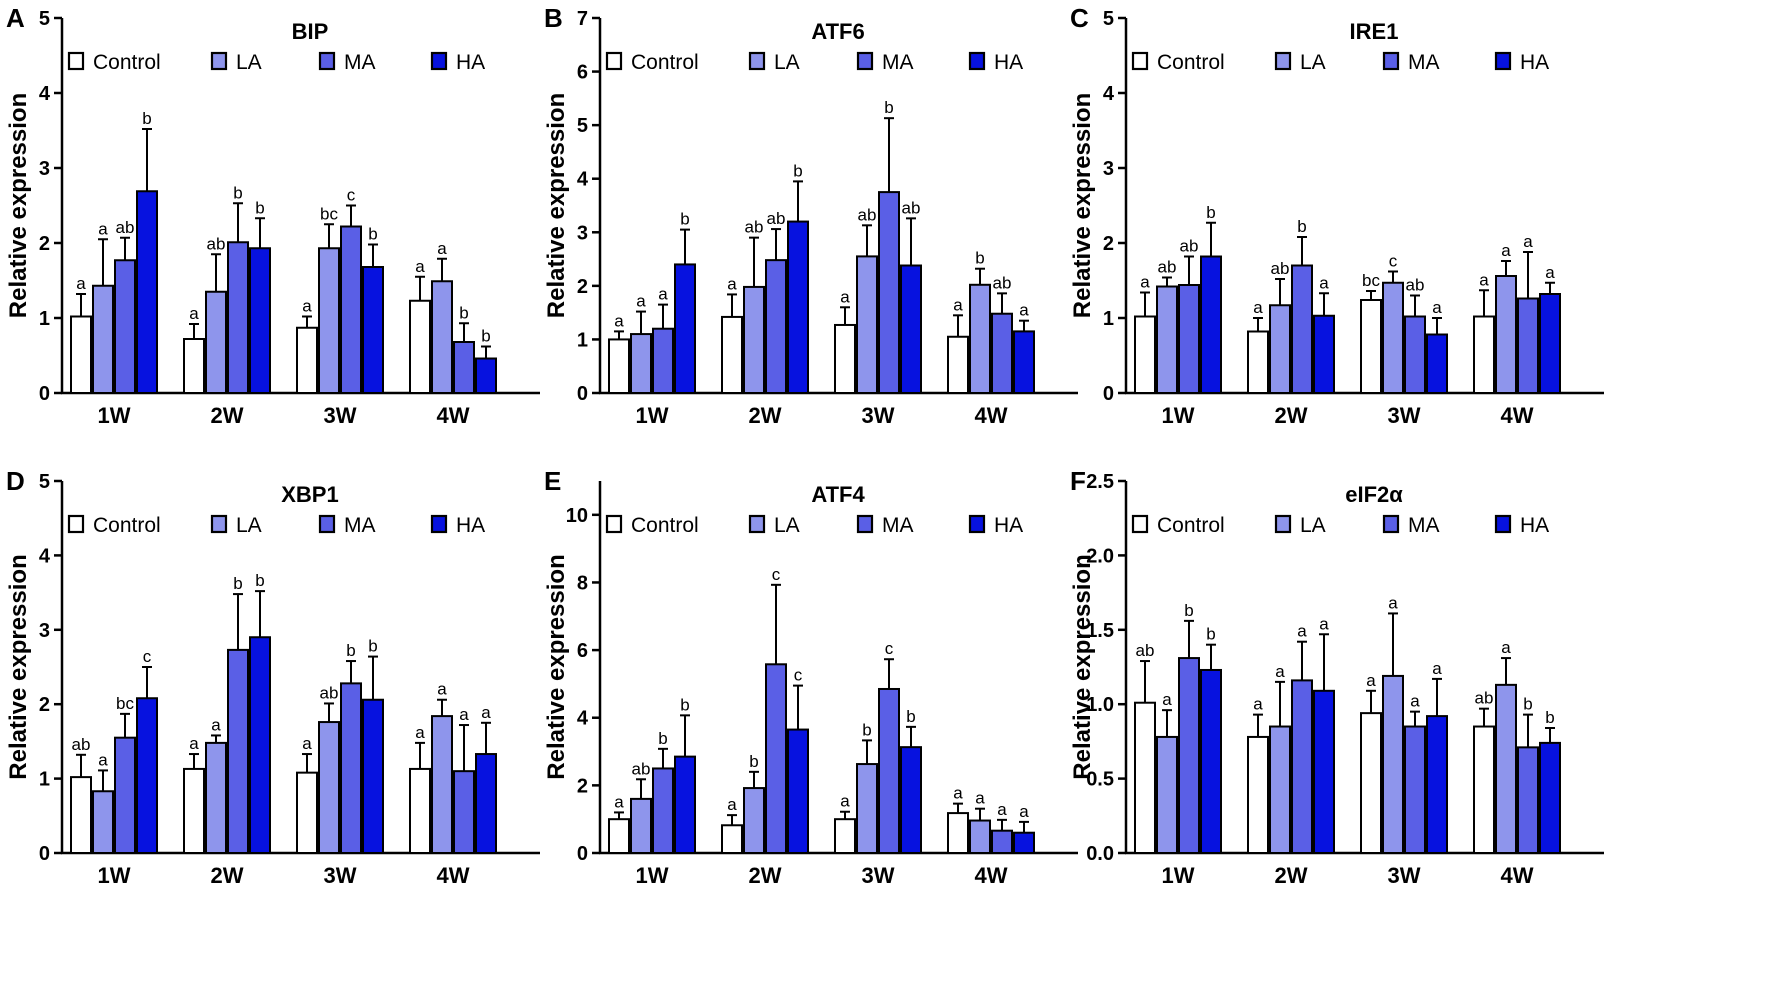 The width and height of the screenshot is (1772, 999). What do you see at coordinates (1291, 875) in the screenshot?
I see `x-tick-label: 2W` at bounding box center [1291, 875].